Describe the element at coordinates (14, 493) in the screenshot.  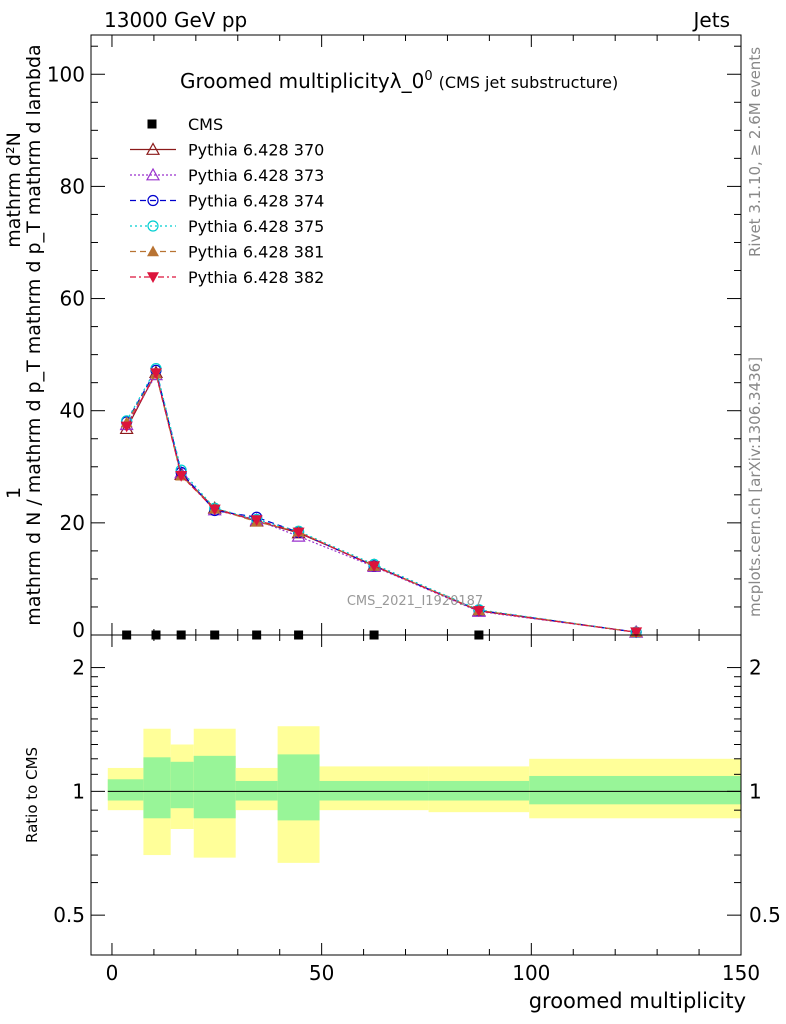
I see `y-axis-label-numerator: 1` at that location.